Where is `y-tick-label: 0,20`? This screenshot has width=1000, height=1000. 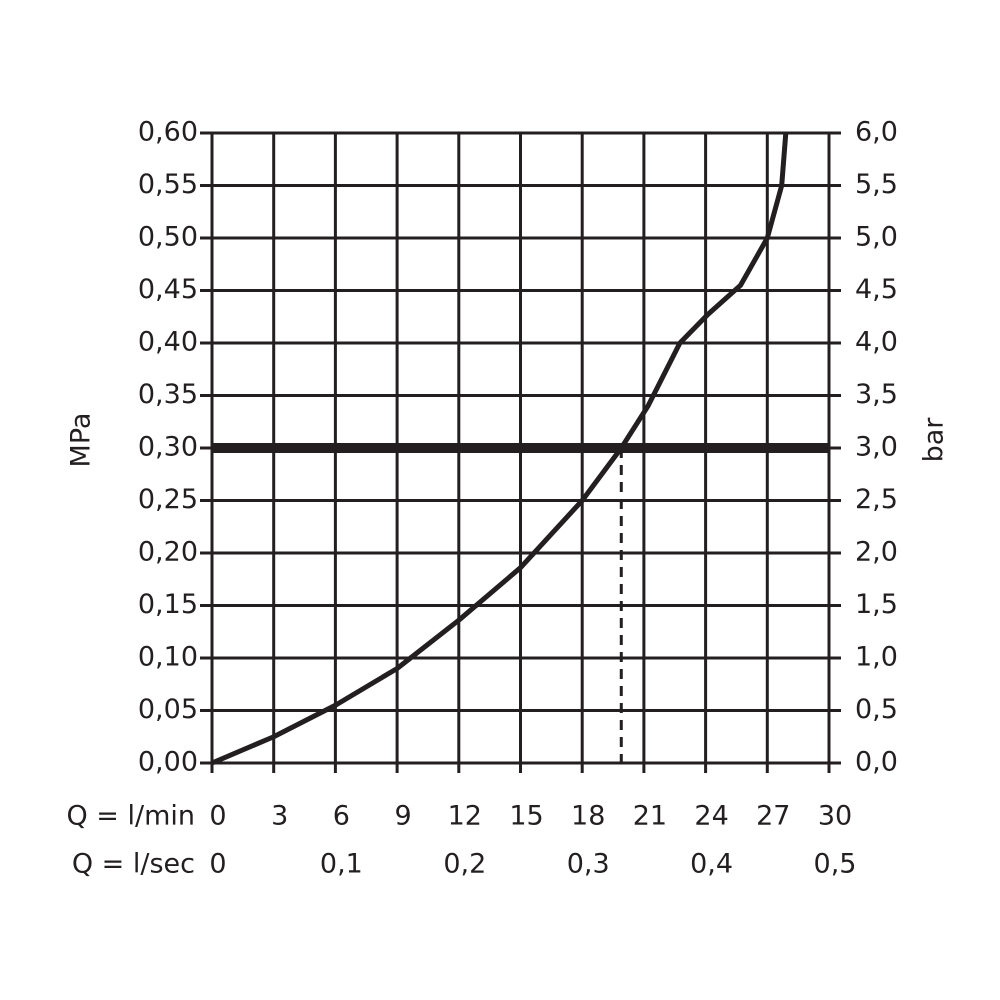 y-tick-label: 0,20 is located at coordinates (168, 552).